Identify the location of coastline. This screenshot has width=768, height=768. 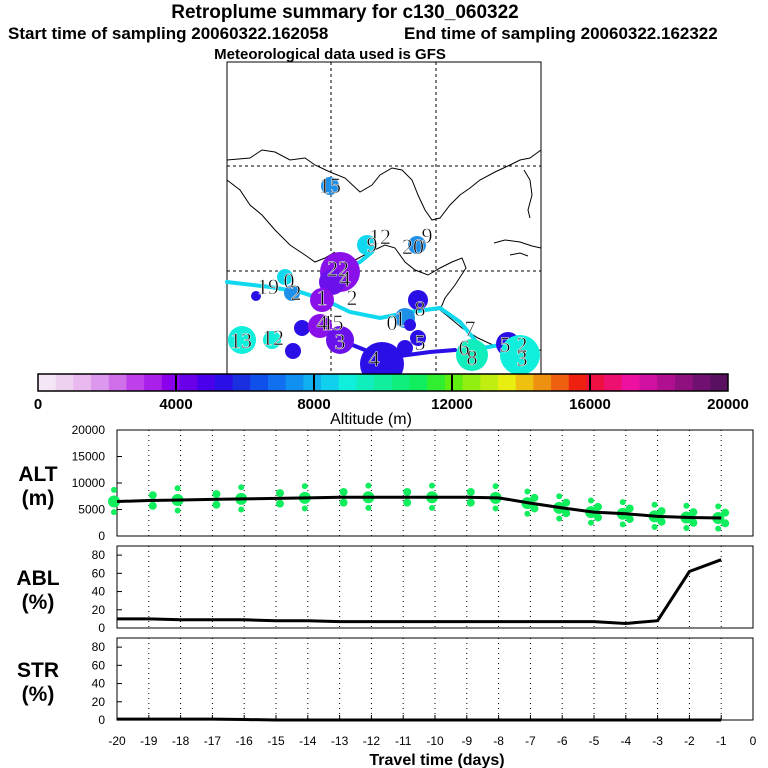
(384, 251).